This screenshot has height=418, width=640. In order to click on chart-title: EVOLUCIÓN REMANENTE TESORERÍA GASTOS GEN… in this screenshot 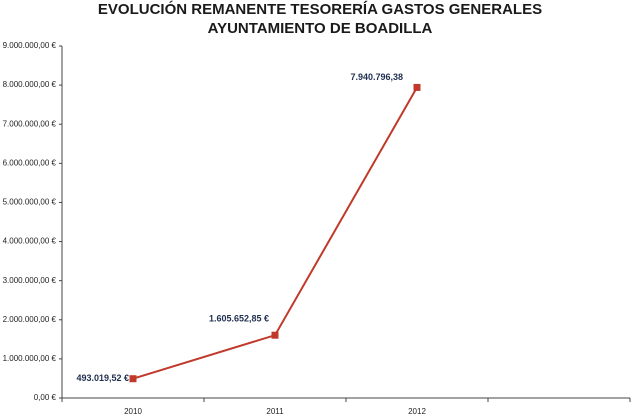, I will do `click(320, 9)`.